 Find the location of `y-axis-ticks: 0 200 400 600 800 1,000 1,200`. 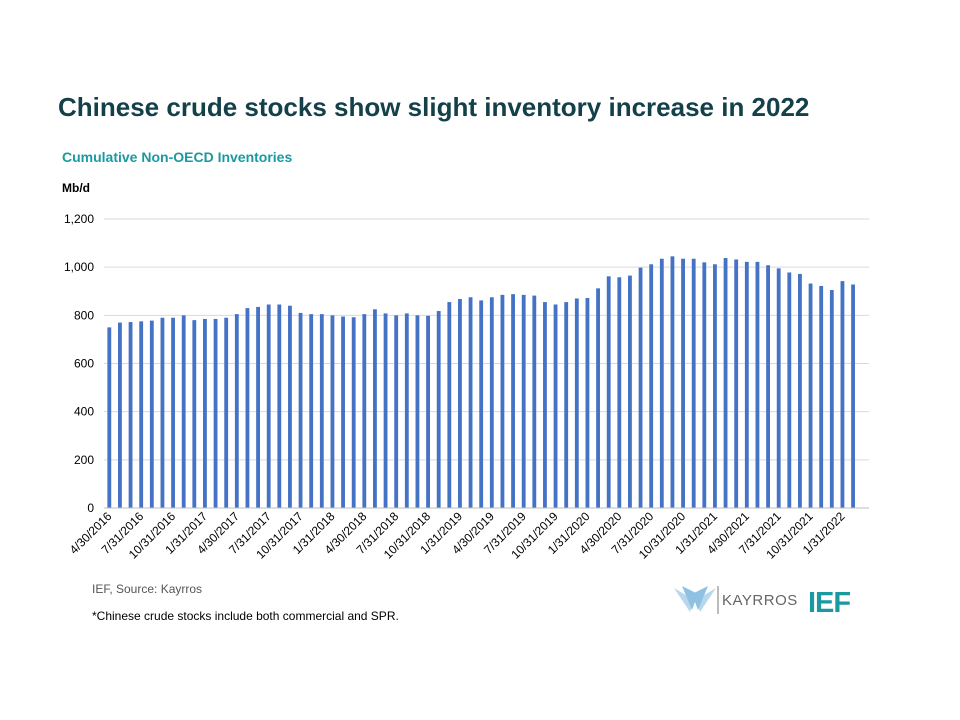

y-axis-ticks: 0 200 400 600 800 1,000 1,200 is located at coordinates (79, 363).